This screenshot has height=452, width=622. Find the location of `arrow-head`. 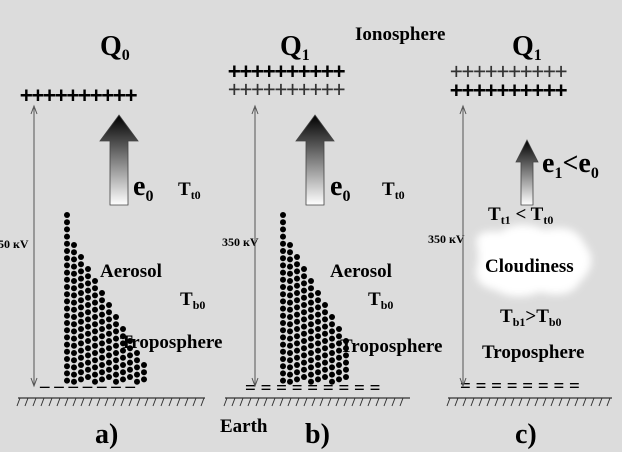

arrow-head is located at coordinates (34, 382).